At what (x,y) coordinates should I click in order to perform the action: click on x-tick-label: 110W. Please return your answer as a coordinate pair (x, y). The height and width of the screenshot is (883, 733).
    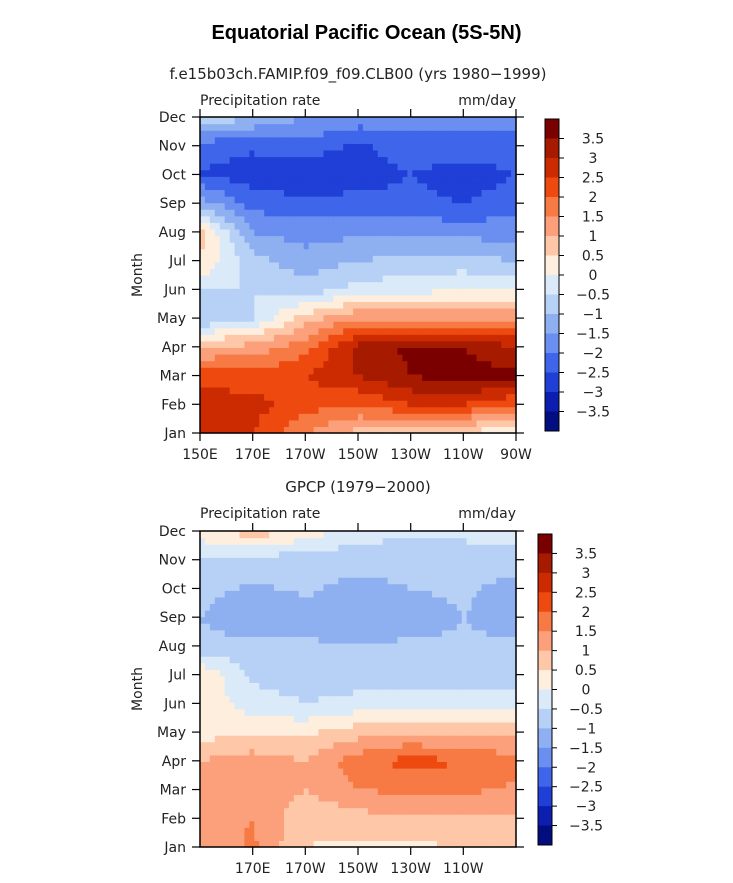
    Looking at the image, I should click on (463, 455).